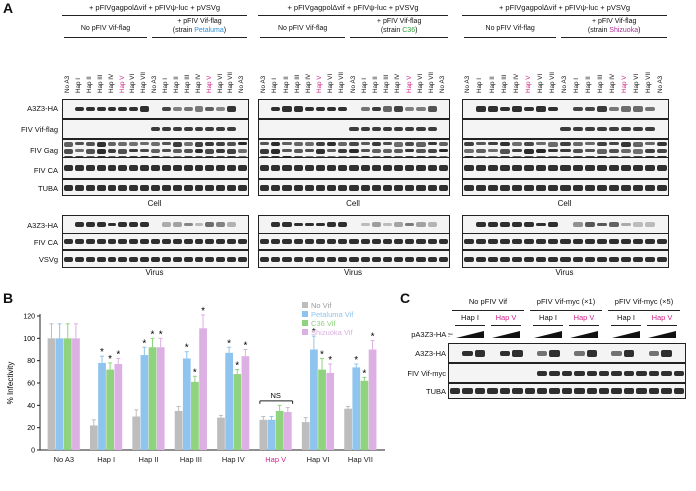  I want to click on lane-label: Hap IV, so click(308, 83).